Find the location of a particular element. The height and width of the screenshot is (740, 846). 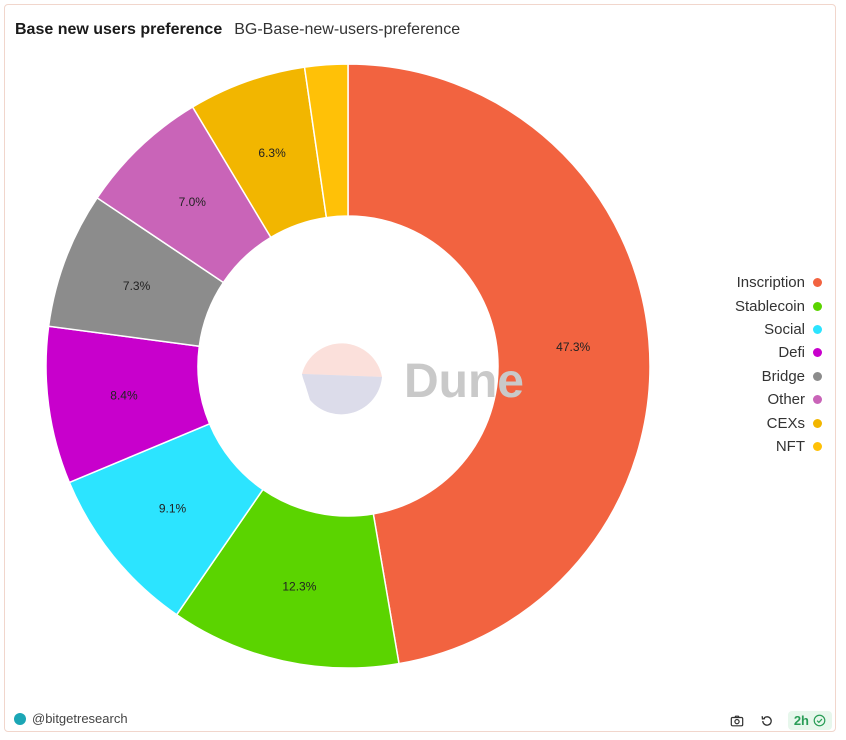

slice-label-inscription: 47.3% is located at coordinates (573, 347).